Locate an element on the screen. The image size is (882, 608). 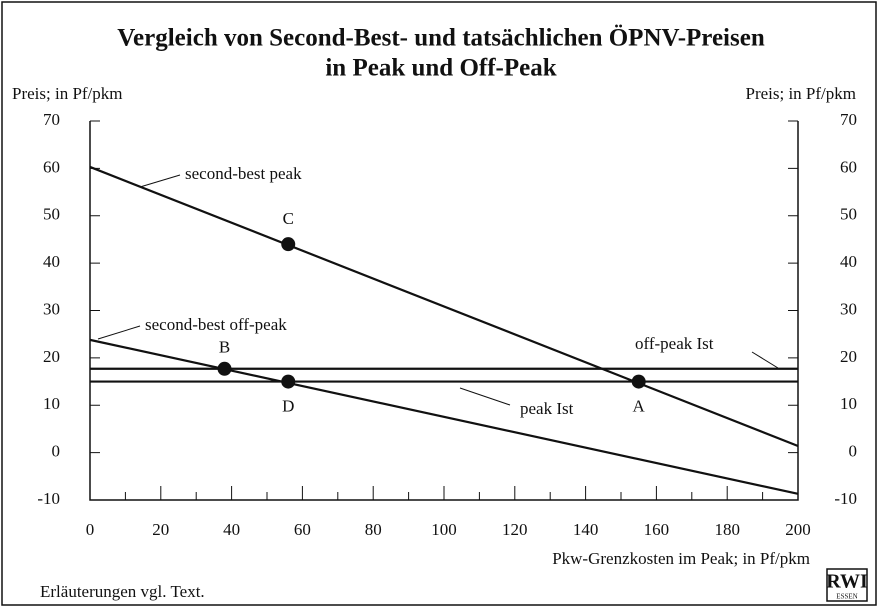
y2-tick-label: 60 is located at coordinates (848, 166).